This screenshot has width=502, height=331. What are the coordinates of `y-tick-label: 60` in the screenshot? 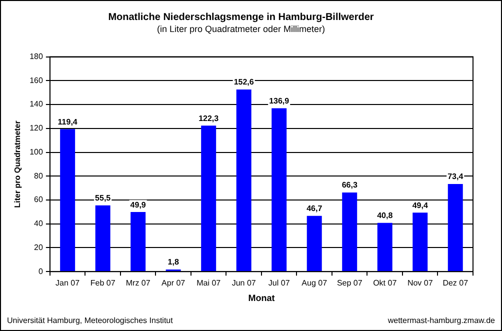 It's located at (39, 199).